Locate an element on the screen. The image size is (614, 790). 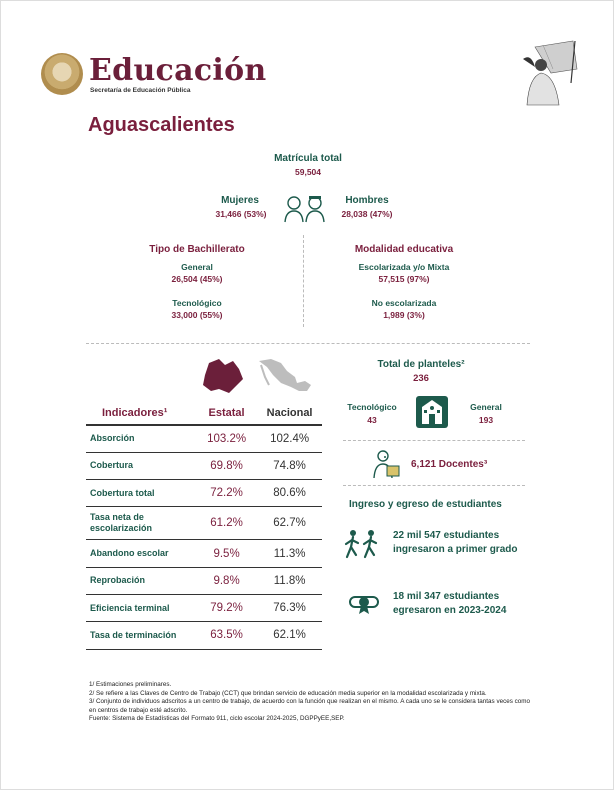
table-row: Tasa neta de escolarización 61.2% 62.7% is located at coordinates (204, 523).